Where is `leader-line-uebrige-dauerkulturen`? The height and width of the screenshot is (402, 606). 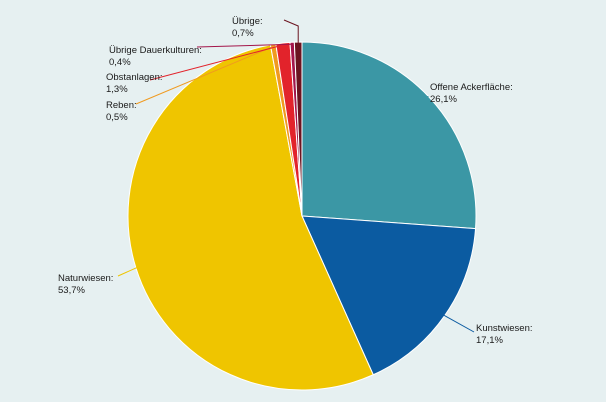 leader-line-uebrige-dauerkulturen is located at coordinates (244, 45).